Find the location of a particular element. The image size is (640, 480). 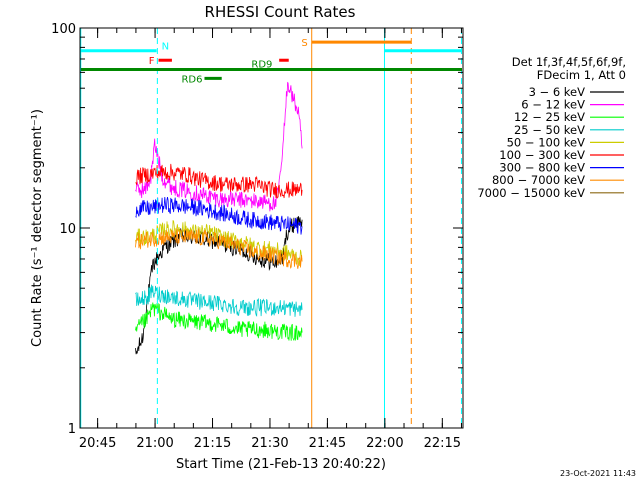

legend-label-1: 3 − 6 keV is located at coordinates (557, 92).